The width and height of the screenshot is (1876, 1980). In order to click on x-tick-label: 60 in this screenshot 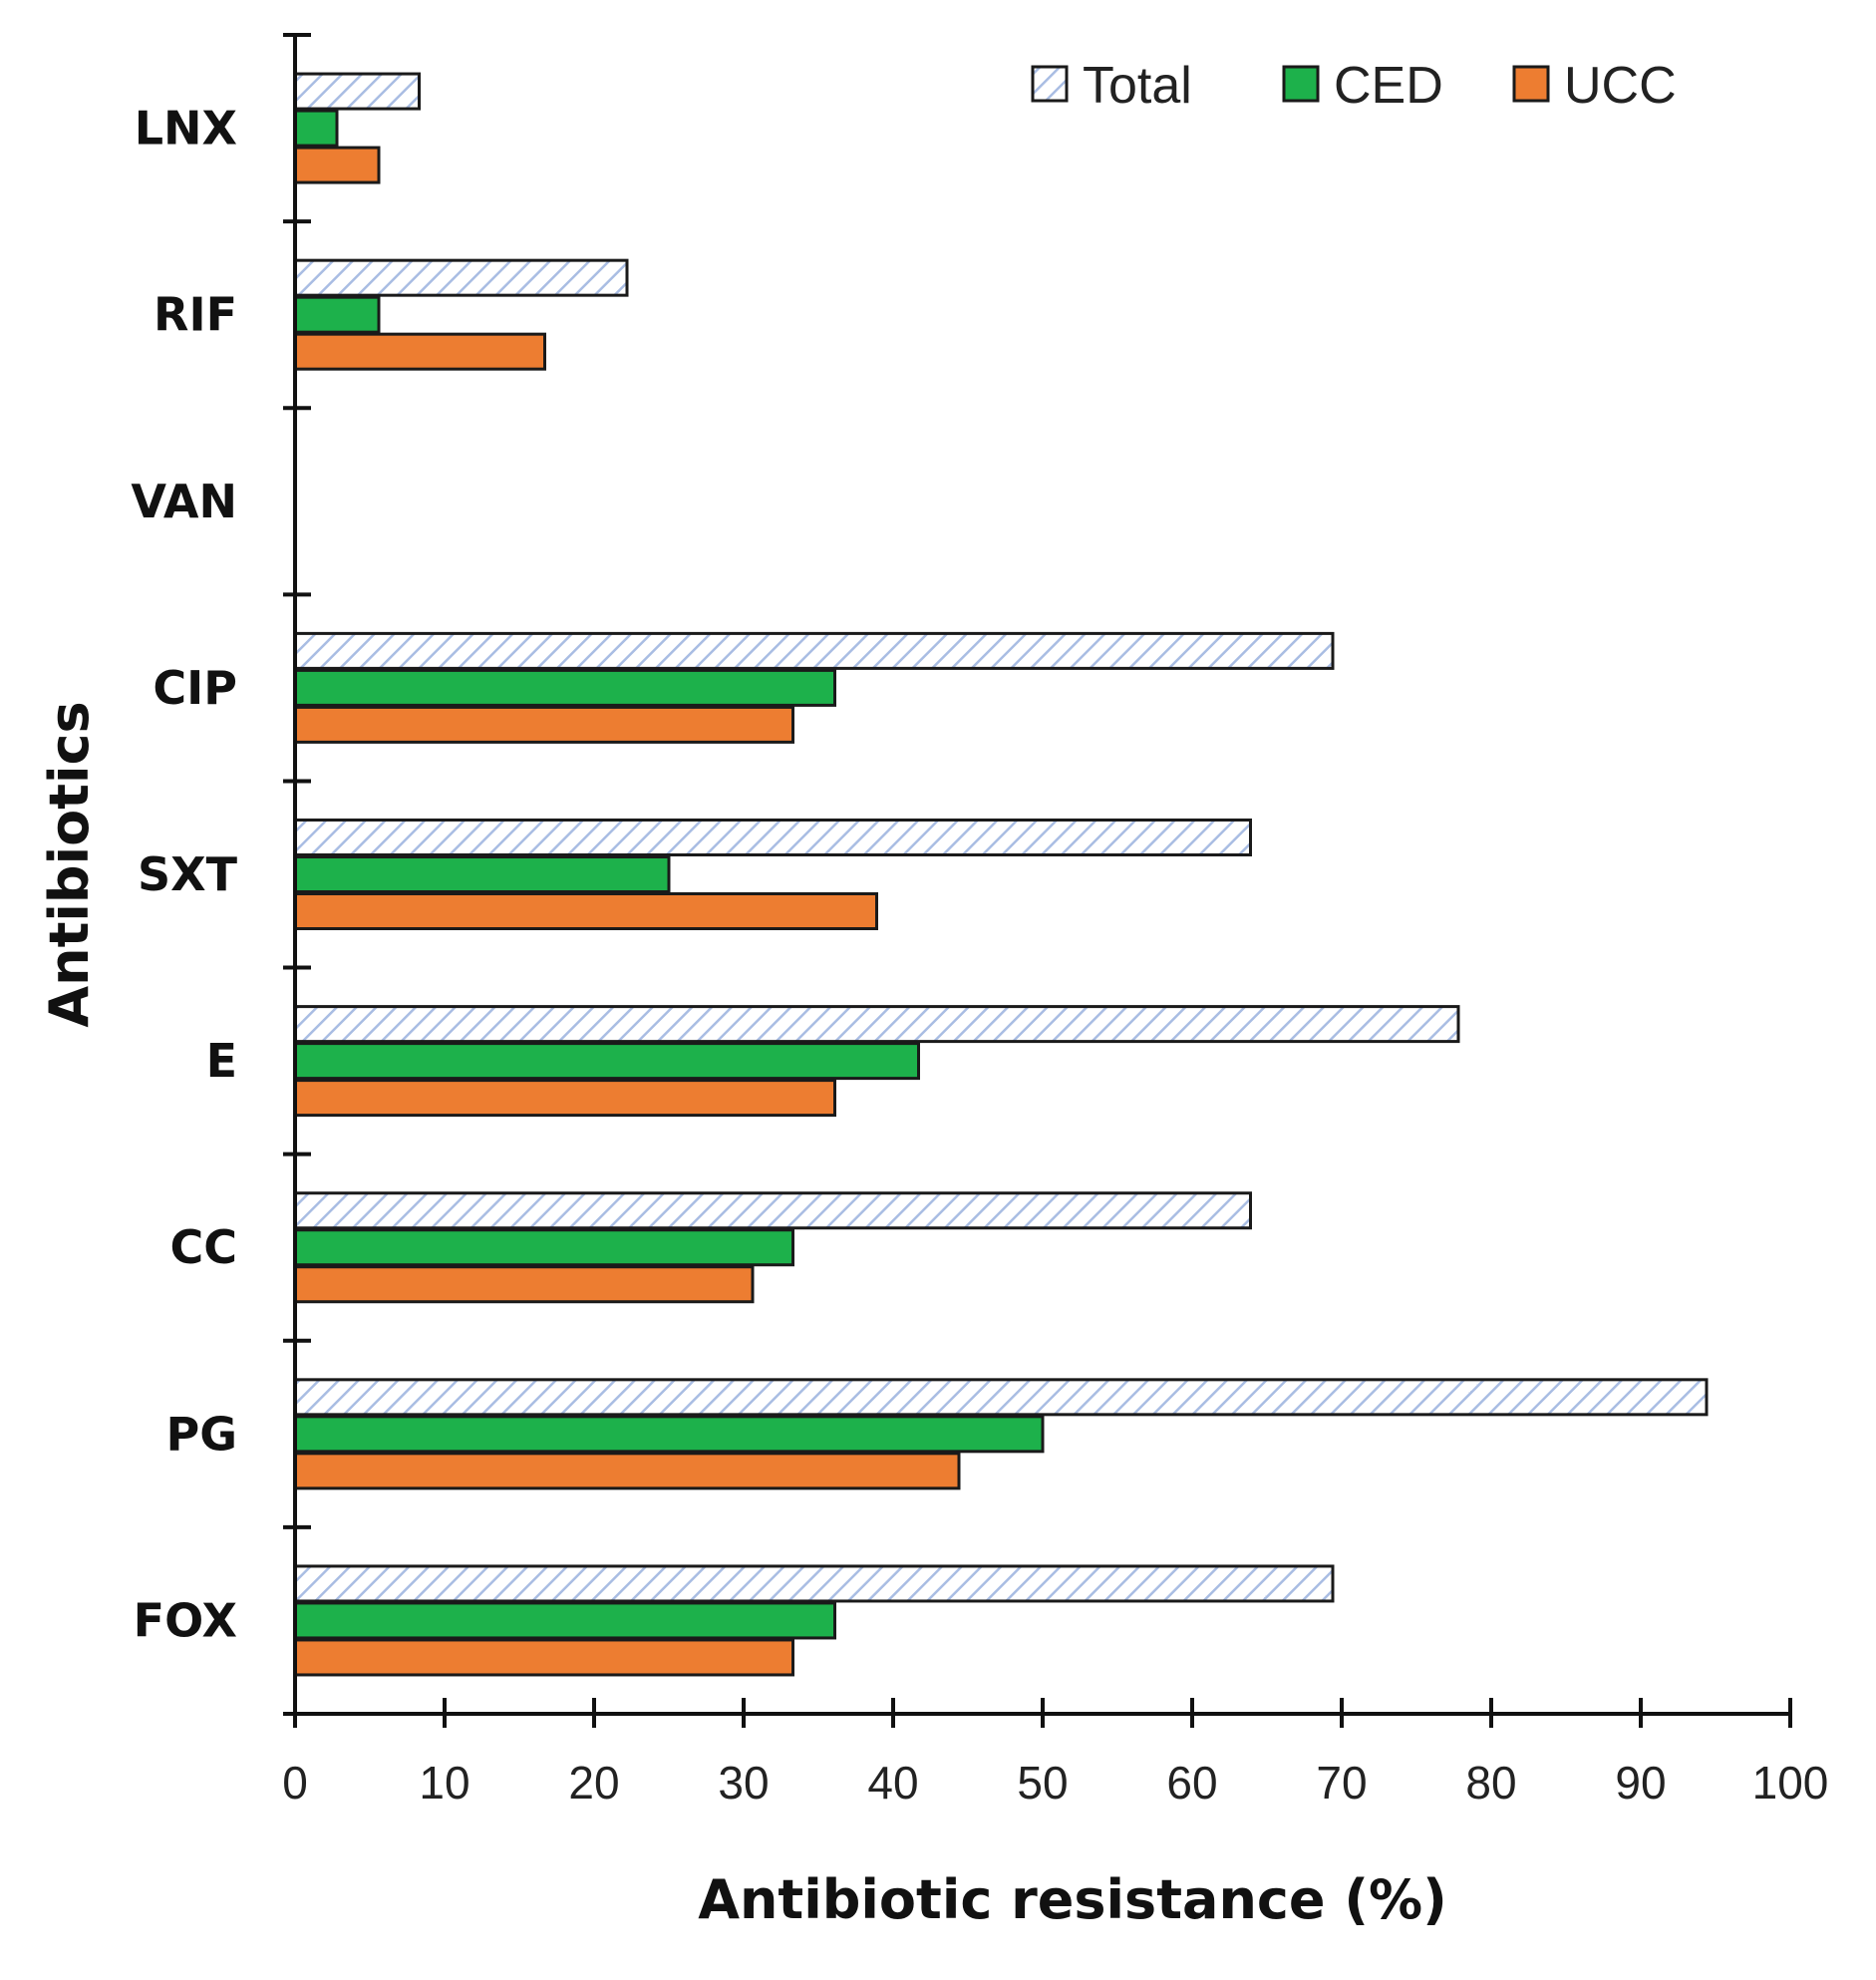, I will do `click(1191, 1783)`.